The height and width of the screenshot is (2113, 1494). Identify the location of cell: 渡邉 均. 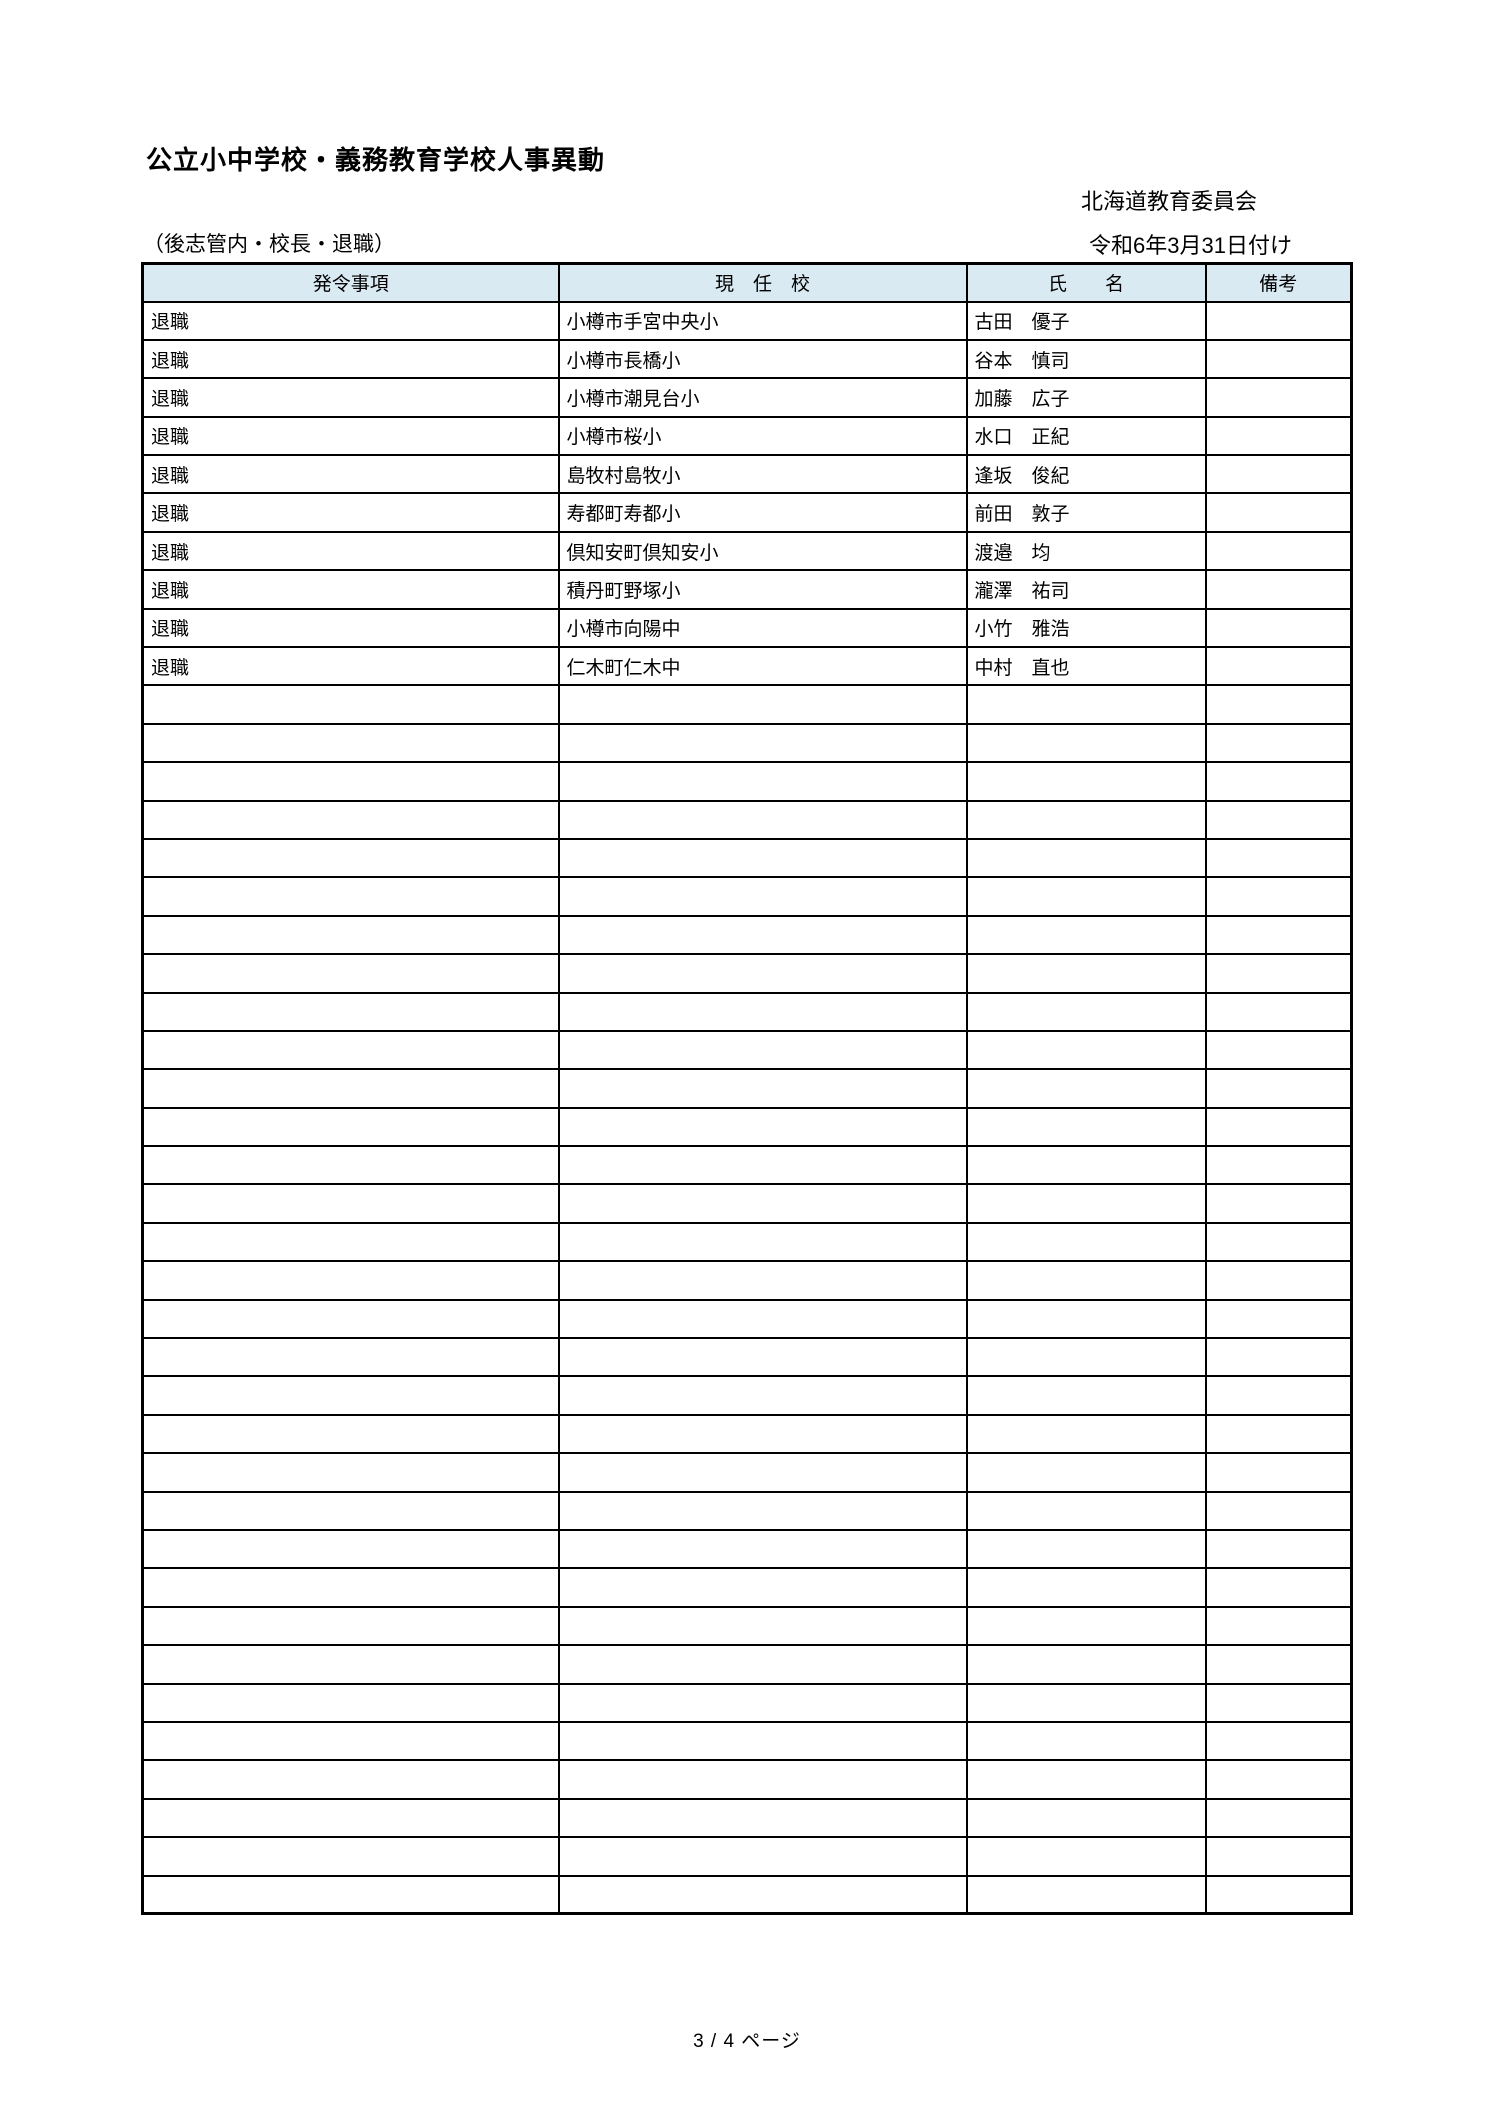
(1086, 551).